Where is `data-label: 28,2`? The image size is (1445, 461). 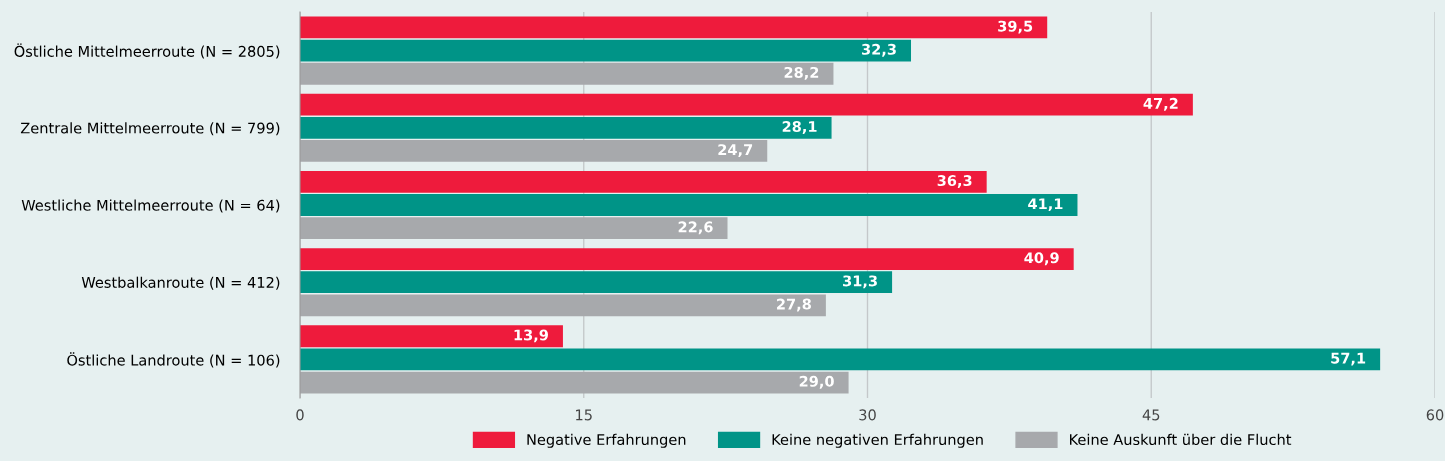 data-label: 28,2 is located at coordinates (801, 73).